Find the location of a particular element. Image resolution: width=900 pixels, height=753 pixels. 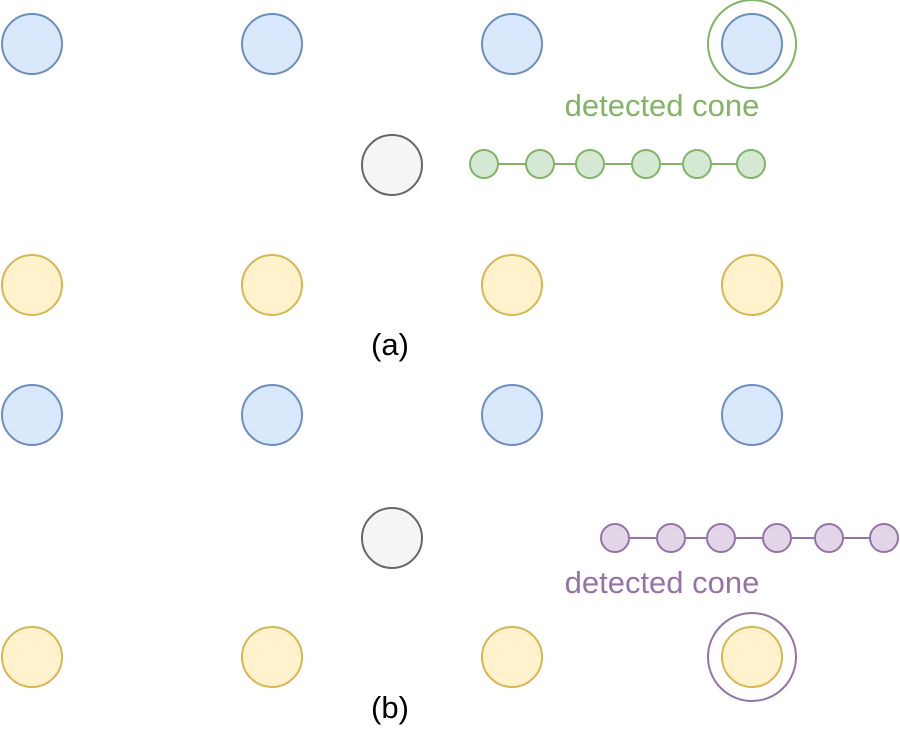

yellow-cone-row-b is located at coordinates (392, 657).